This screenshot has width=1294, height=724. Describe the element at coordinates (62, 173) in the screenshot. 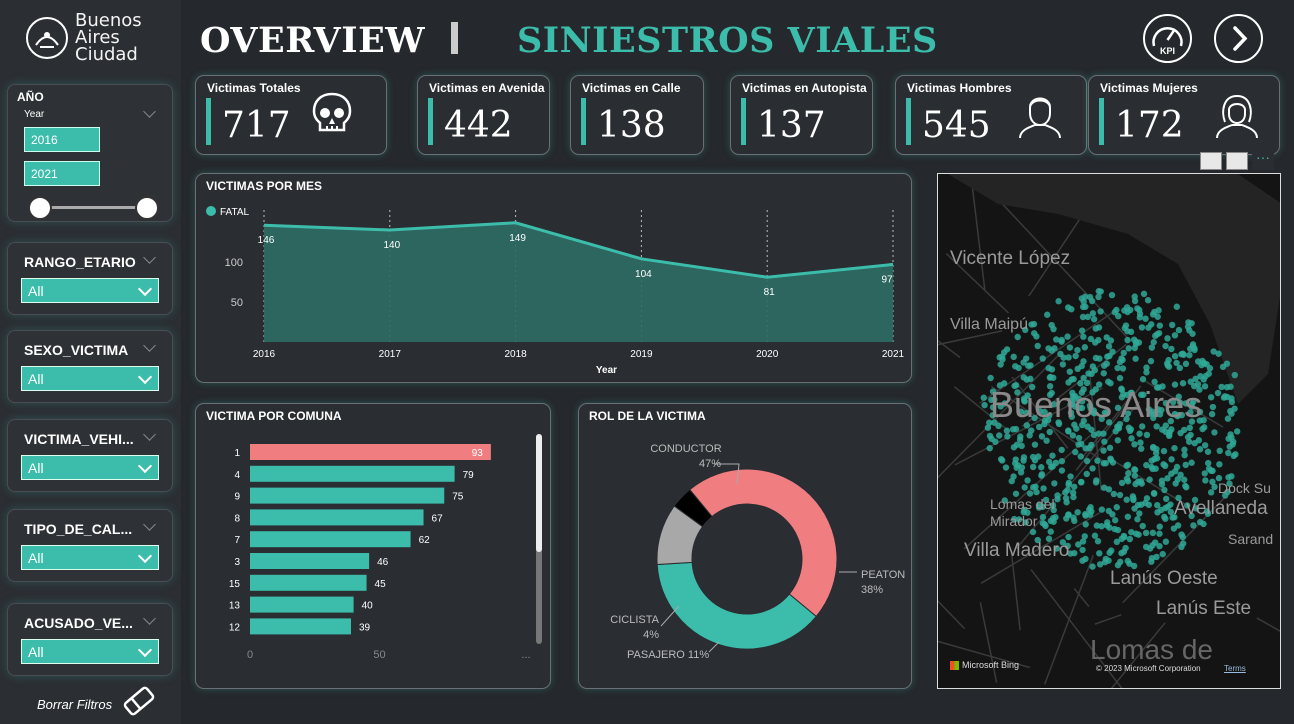

I see `year-to-input: 2021` at that location.